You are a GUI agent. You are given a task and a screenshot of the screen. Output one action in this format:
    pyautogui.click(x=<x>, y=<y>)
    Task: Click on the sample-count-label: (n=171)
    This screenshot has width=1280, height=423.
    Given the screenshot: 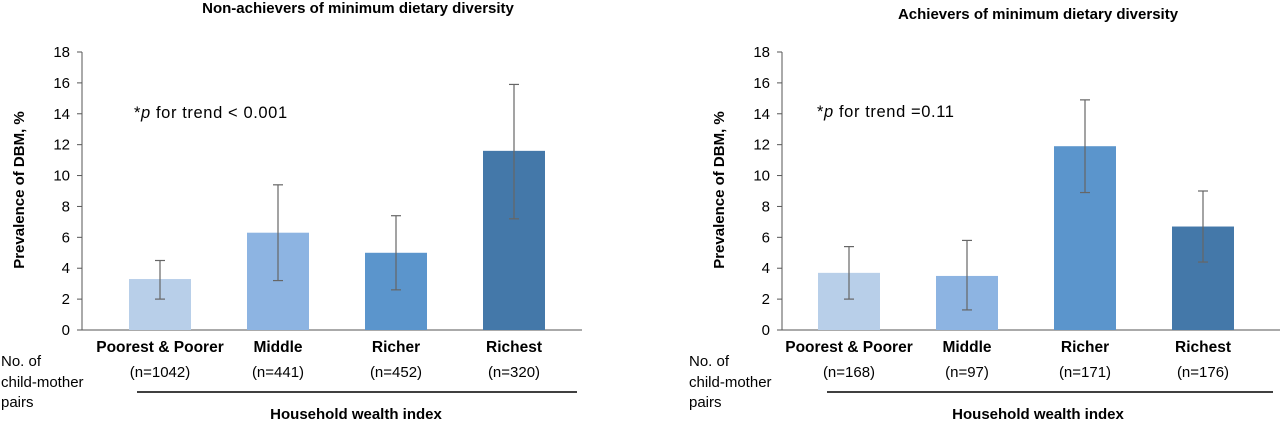 What is the action you would take?
    pyautogui.click(x=1085, y=372)
    